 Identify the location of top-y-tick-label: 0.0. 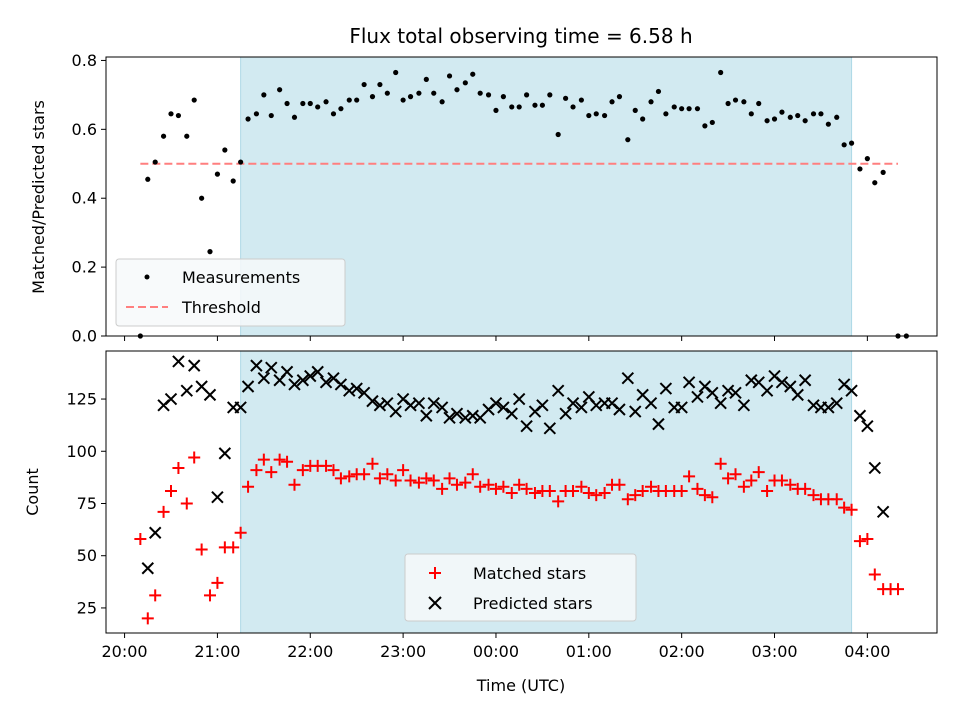
(84, 336).